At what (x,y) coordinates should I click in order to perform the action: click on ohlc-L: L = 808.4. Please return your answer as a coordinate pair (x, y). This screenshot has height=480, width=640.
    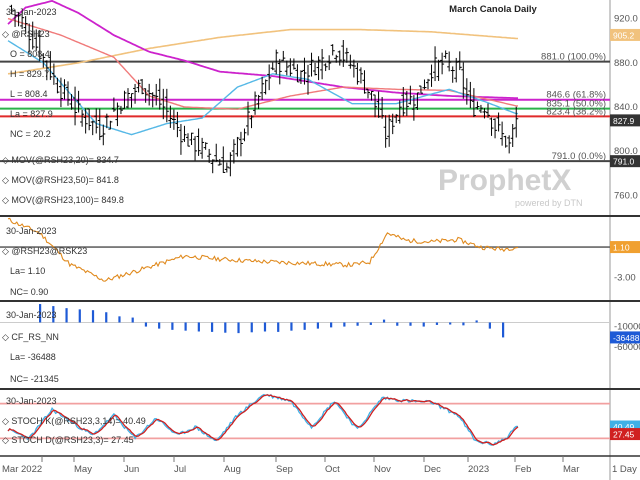
    Looking at the image, I should click on (28, 94).